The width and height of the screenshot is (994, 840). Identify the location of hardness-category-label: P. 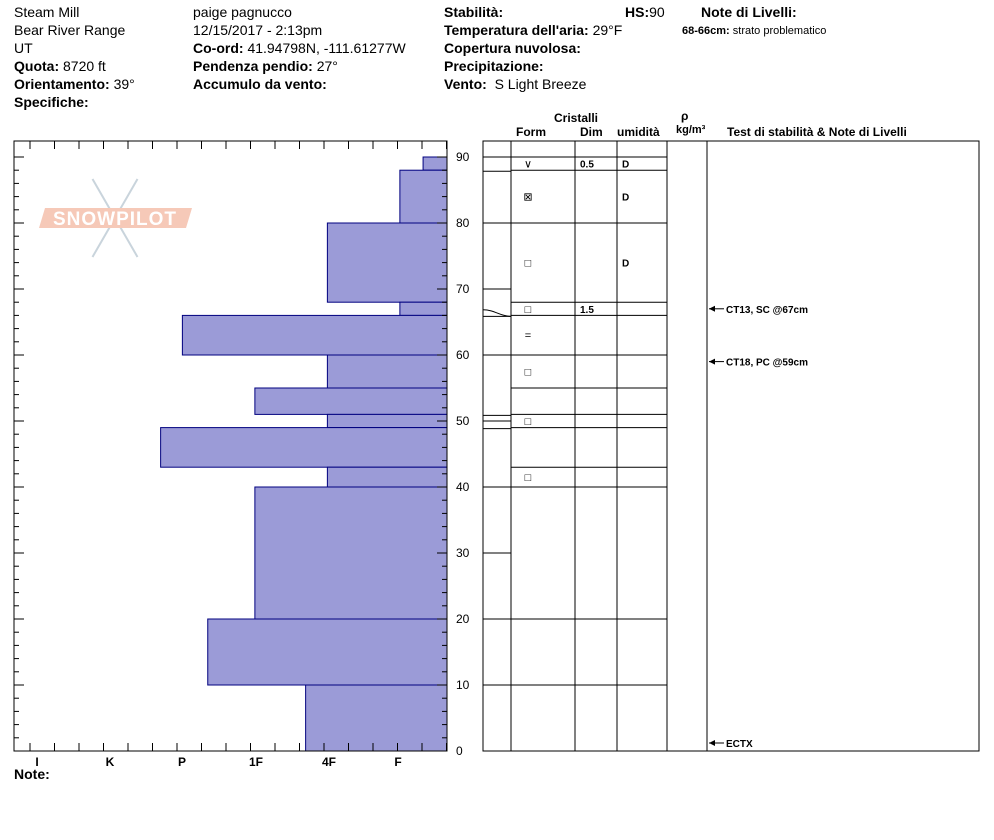
(182, 762).